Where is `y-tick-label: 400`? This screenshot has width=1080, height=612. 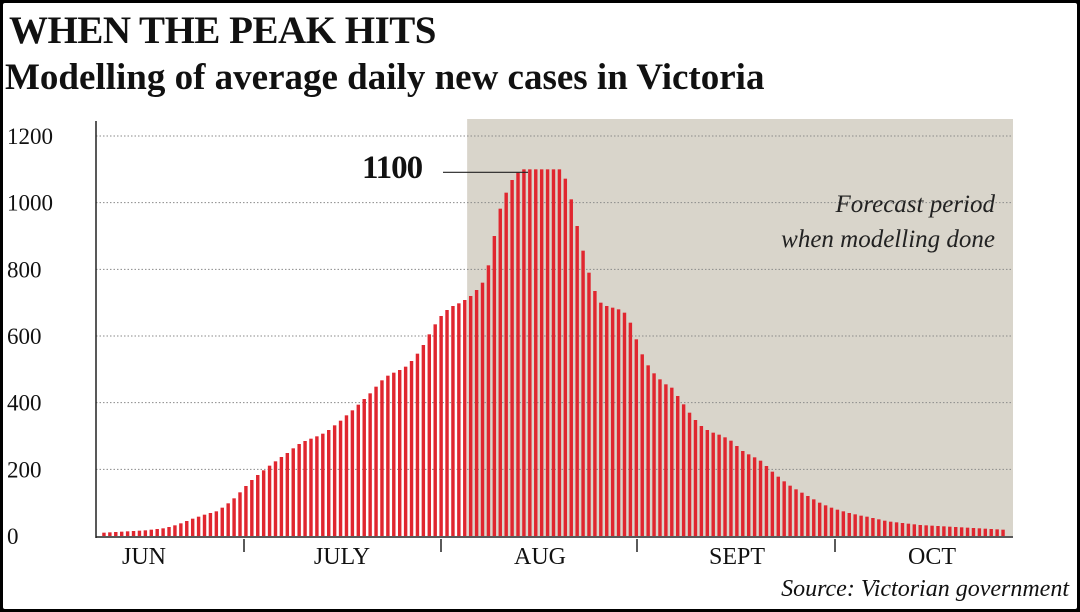
y-tick-label: 400 is located at coordinates (24, 403).